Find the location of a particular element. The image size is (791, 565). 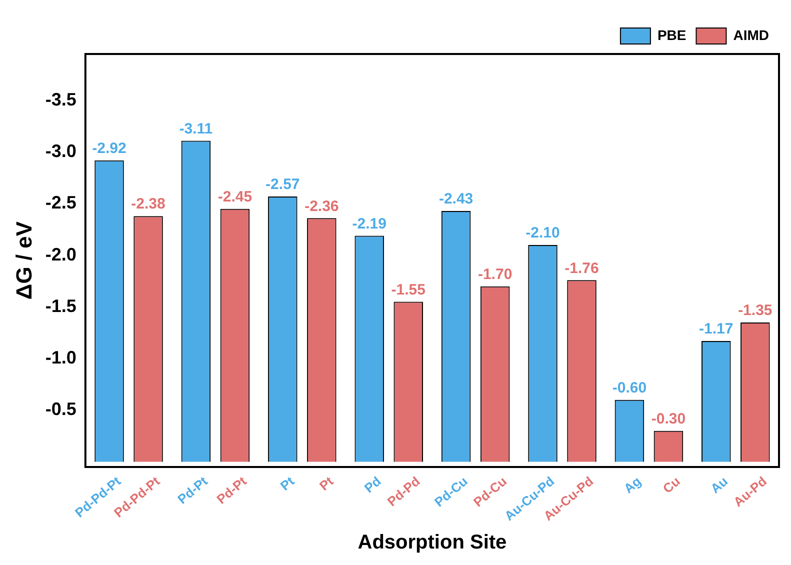

data-label: -1.55 is located at coordinates (408, 289).